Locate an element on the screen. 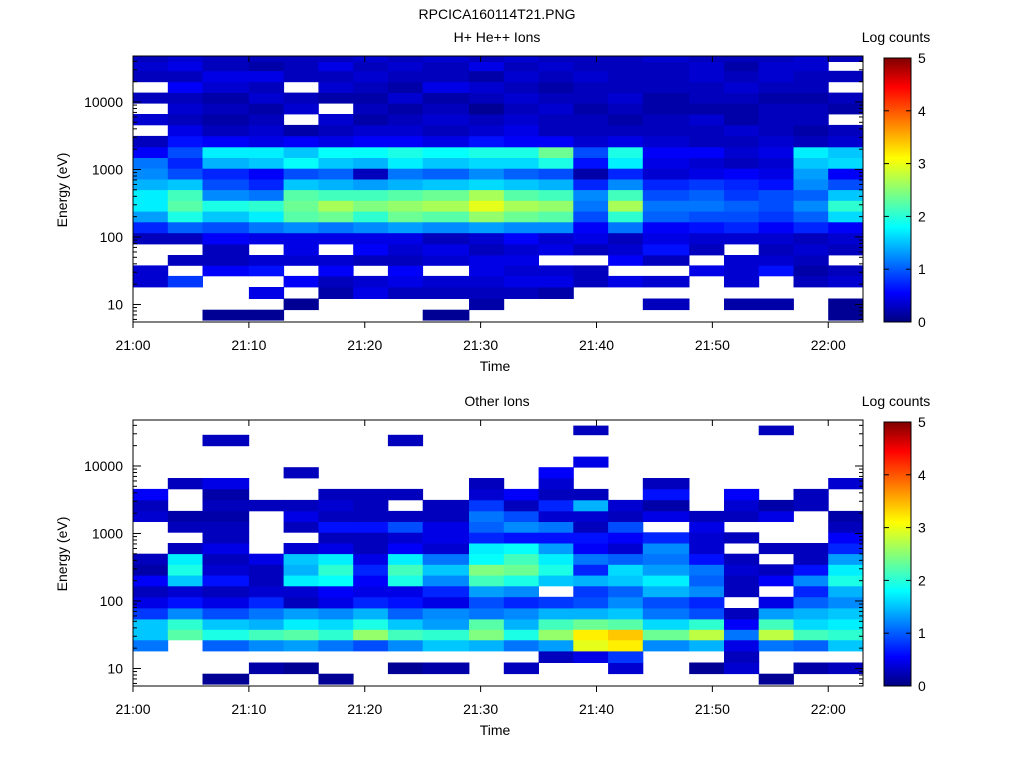  colorbar-tick-label: 3 is located at coordinates (922, 528).